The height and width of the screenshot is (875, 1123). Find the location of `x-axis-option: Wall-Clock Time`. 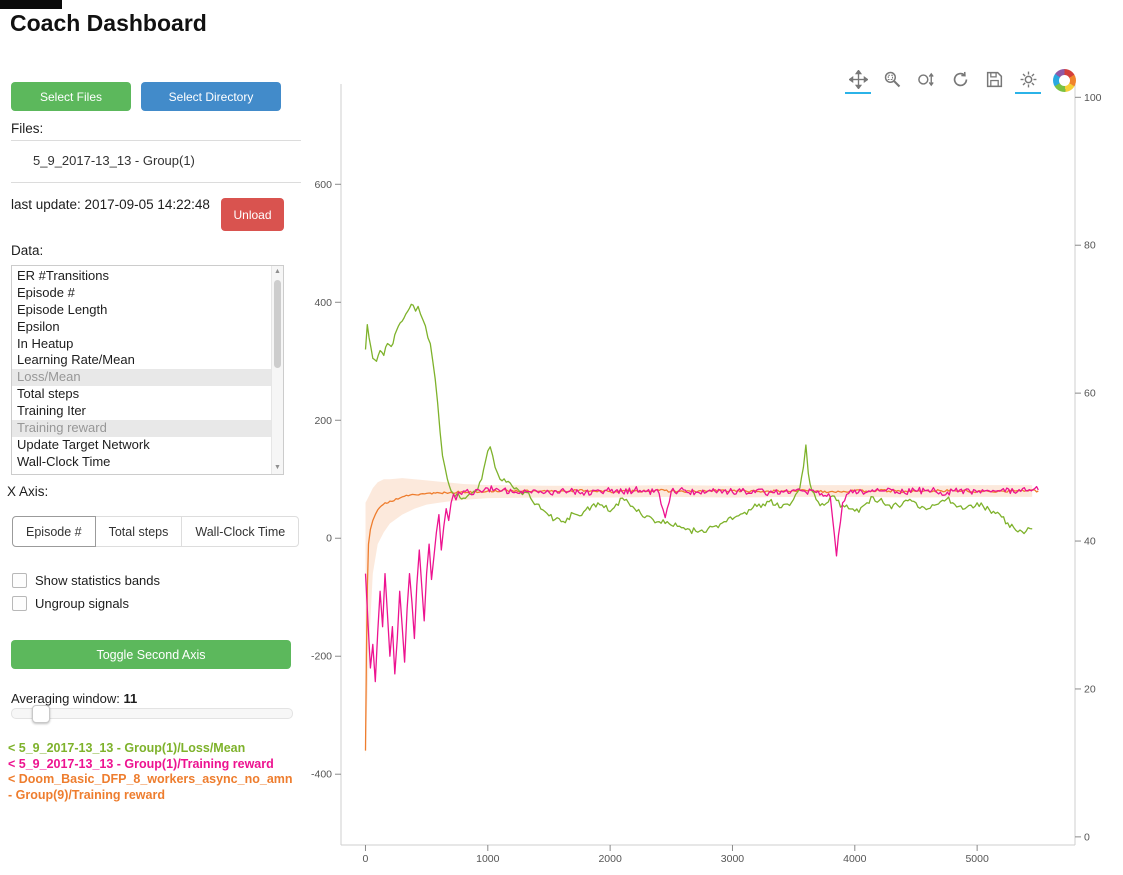

x-axis-option: Wall-Clock Time is located at coordinates (240, 531).